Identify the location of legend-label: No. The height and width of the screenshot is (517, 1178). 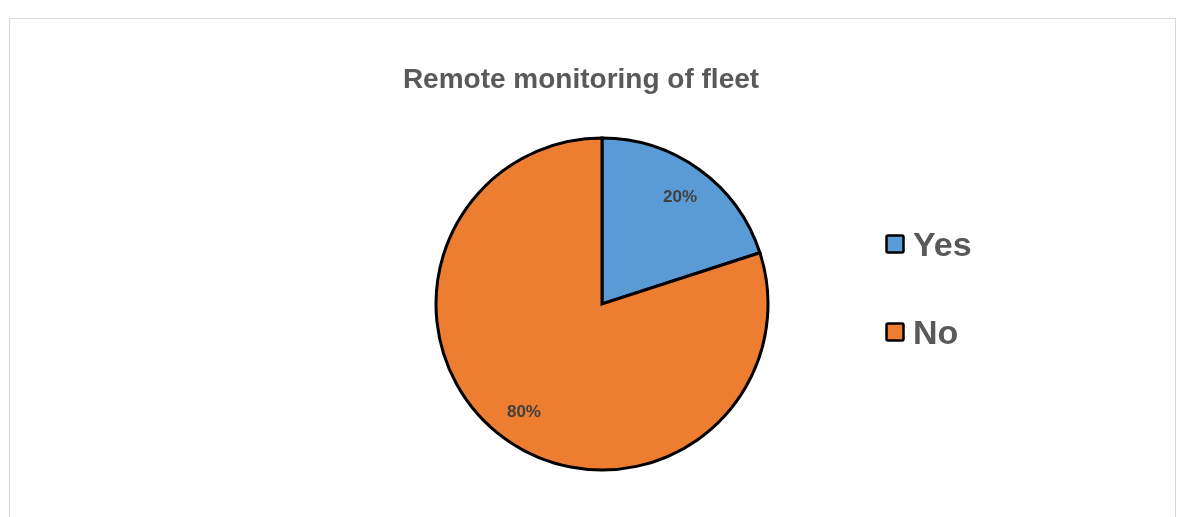
(936, 332).